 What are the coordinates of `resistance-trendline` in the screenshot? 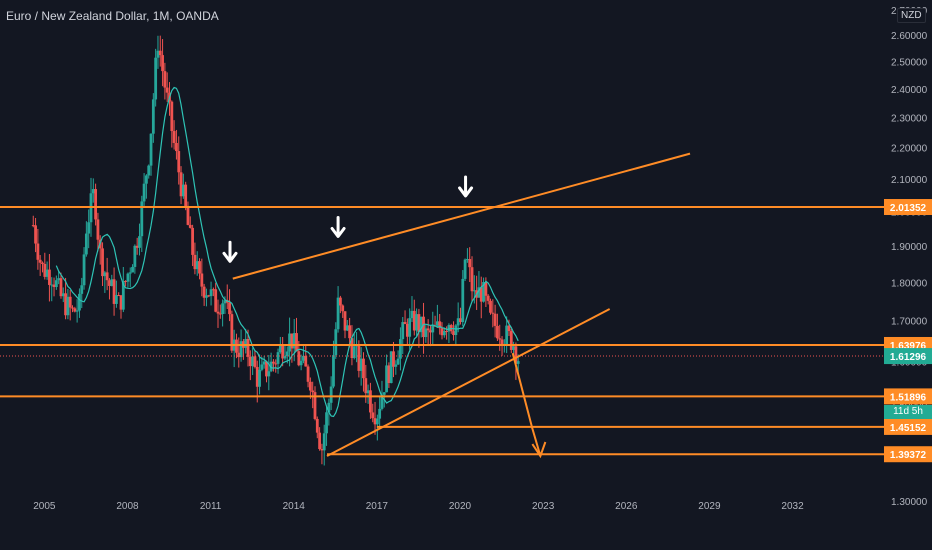 It's located at (461, 216).